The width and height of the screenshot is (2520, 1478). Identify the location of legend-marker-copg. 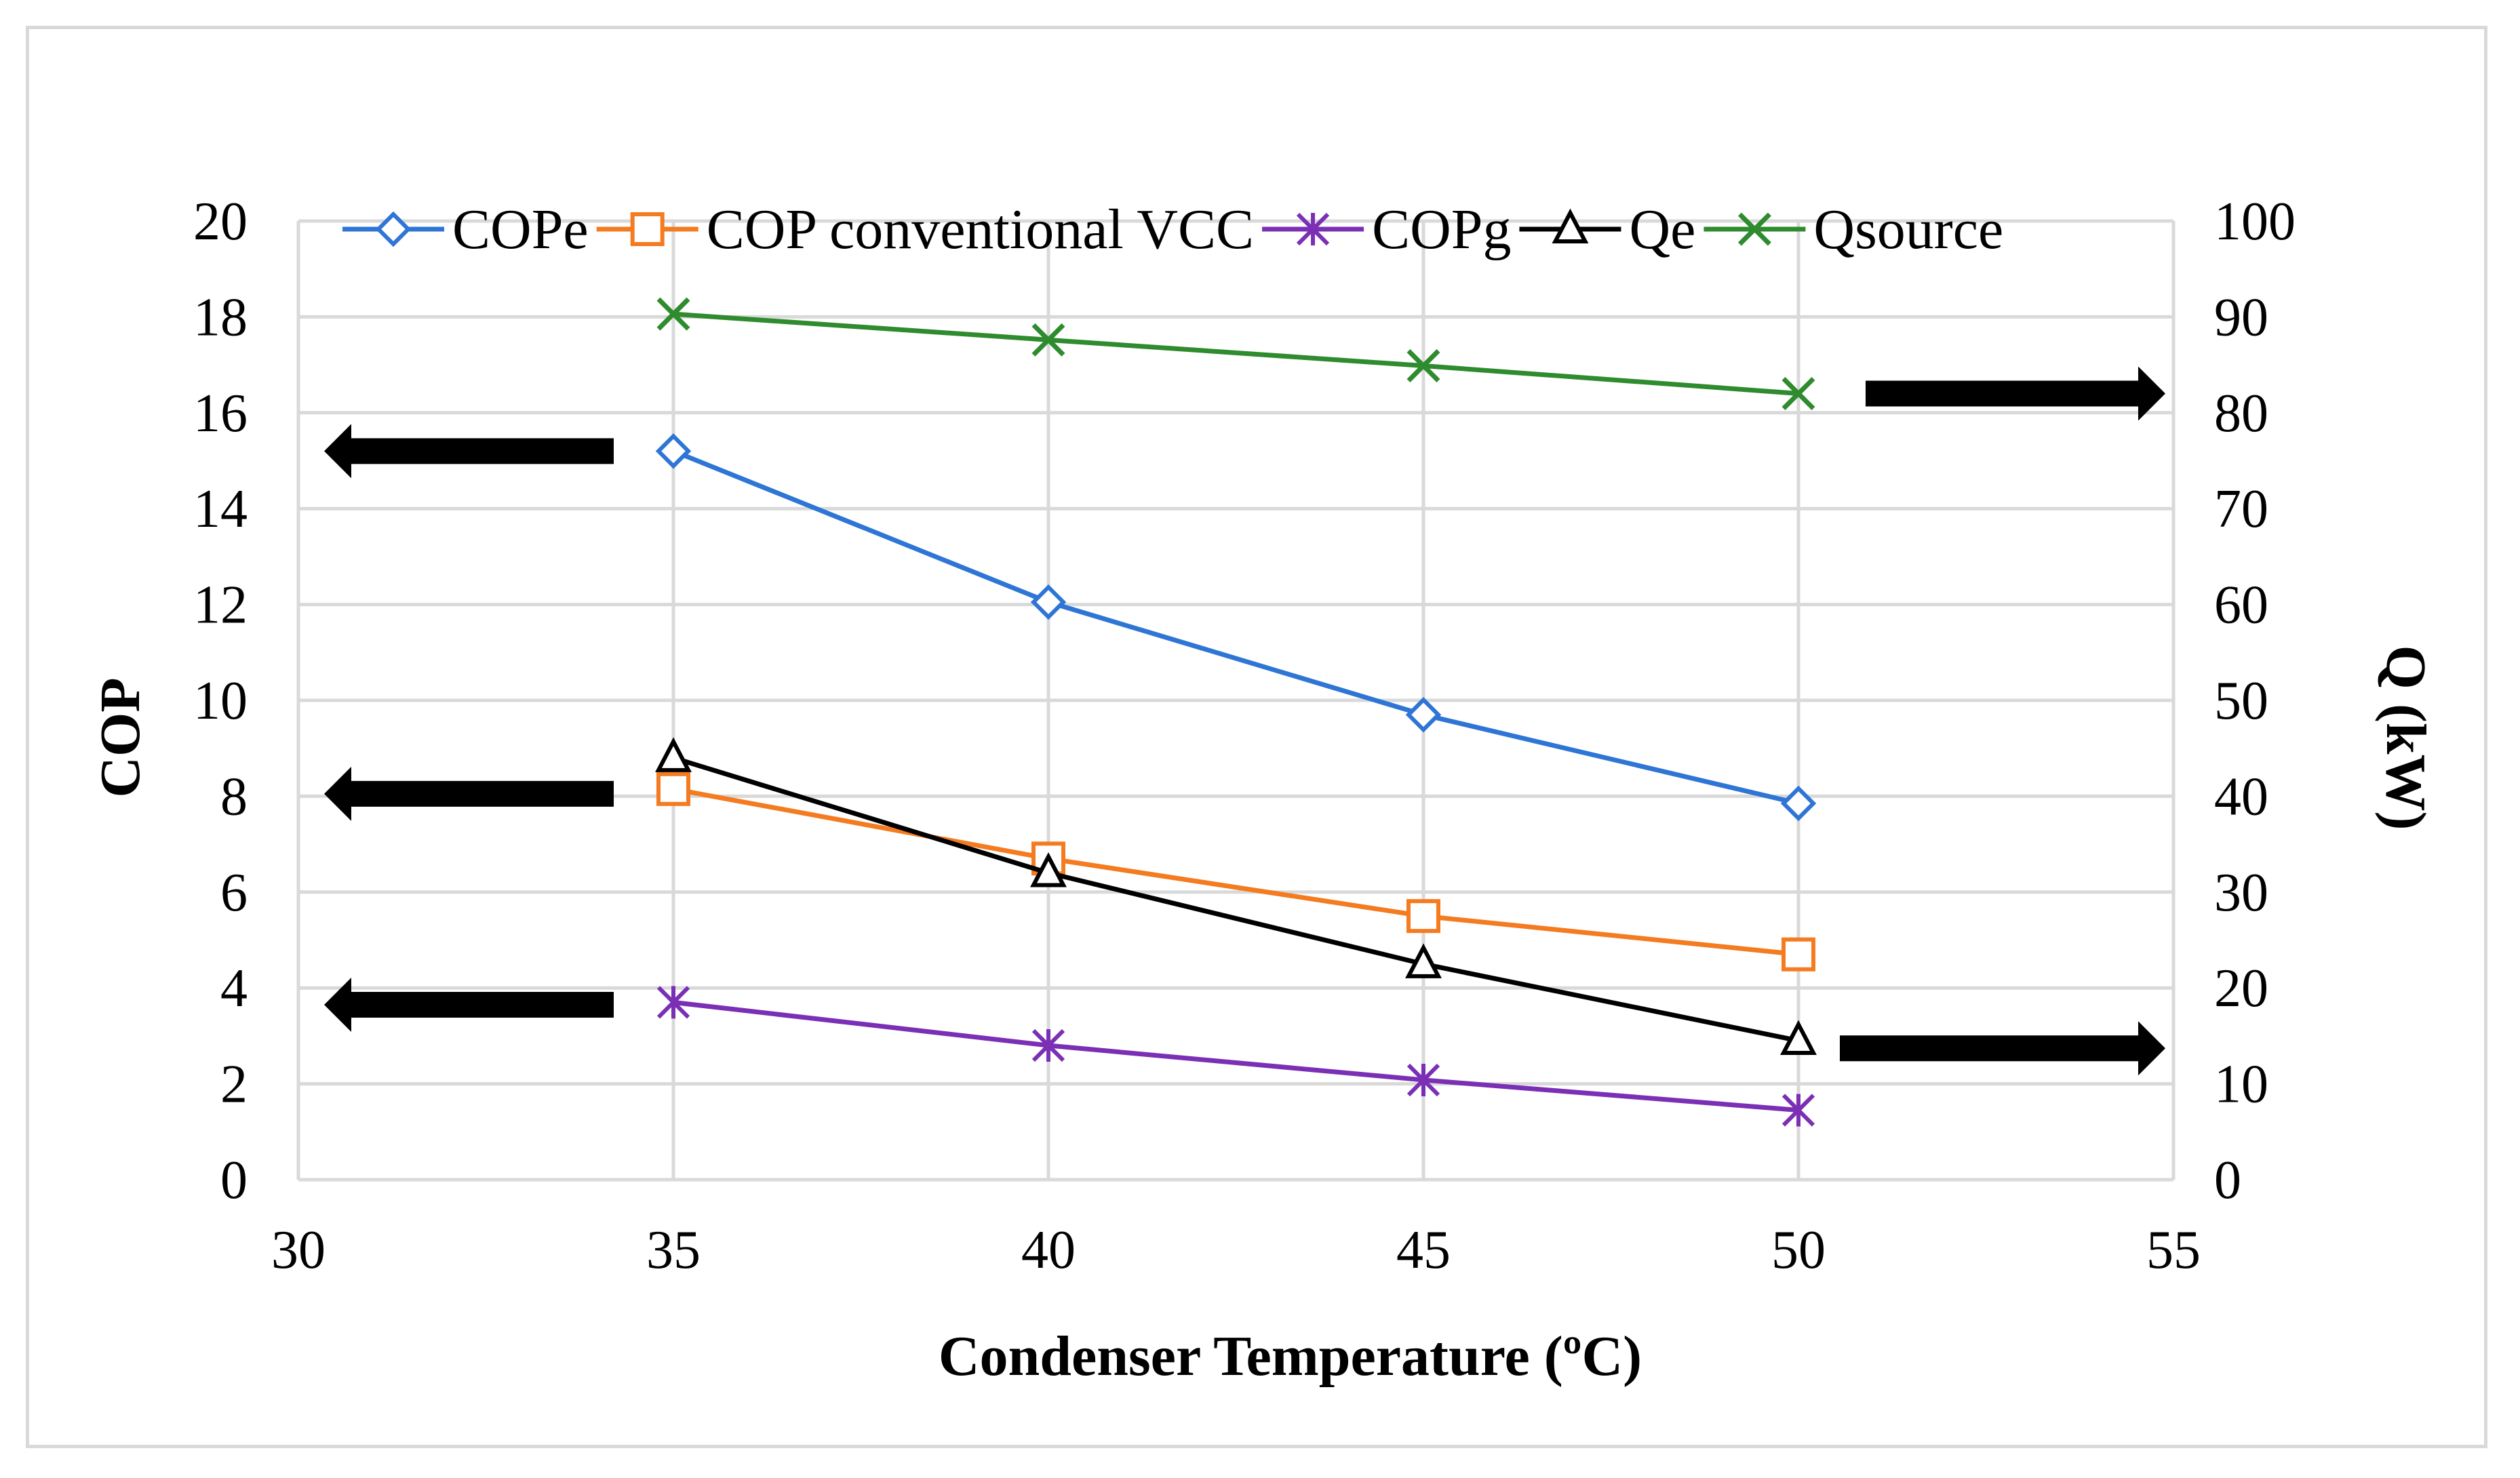
(1313, 229).